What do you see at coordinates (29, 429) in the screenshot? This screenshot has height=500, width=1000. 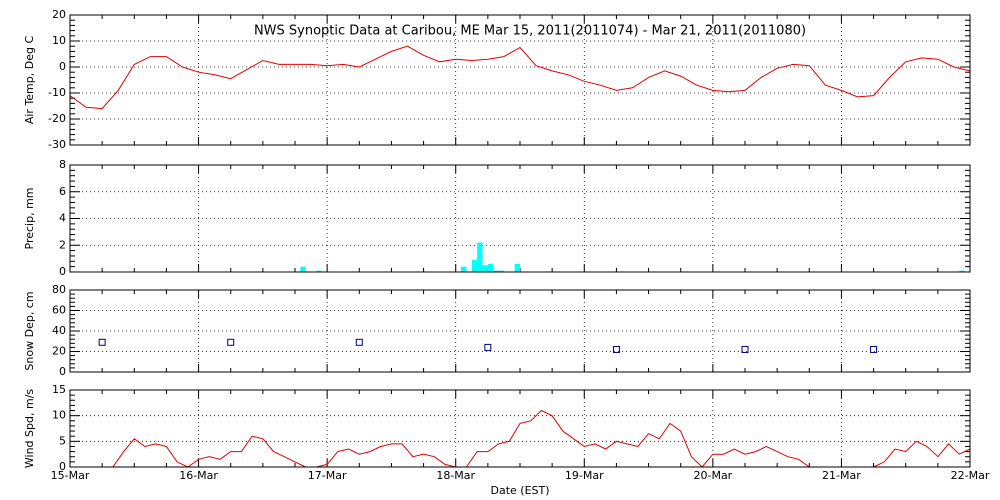 I see `y-axis-label: Wind Spd, m/s` at bounding box center [29, 429].